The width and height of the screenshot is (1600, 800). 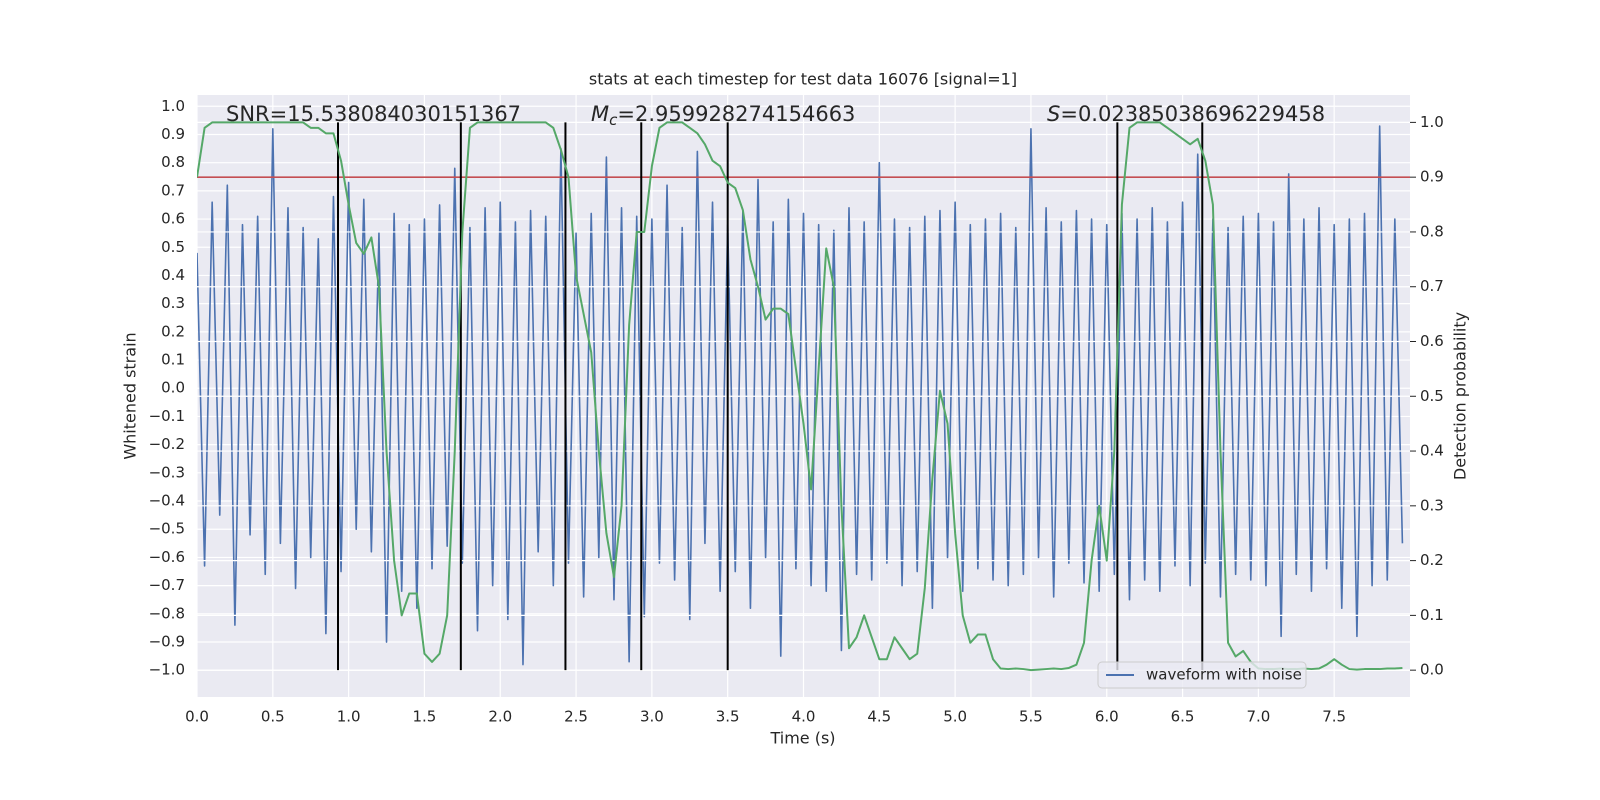 What do you see at coordinates (349, 717) in the screenshot?
I see `x-tick-label: 1.0` at bounding box center [349, 717].